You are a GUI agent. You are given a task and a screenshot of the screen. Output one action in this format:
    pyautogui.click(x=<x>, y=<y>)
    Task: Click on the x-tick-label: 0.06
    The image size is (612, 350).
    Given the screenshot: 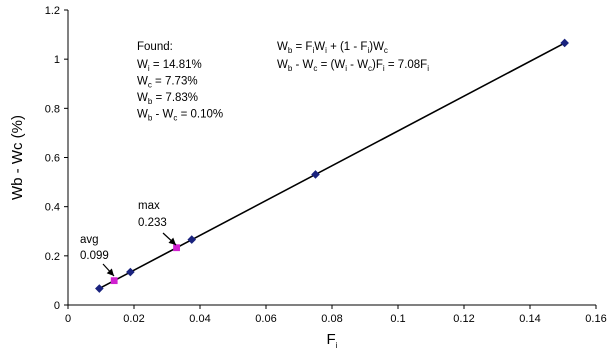 What is the action you would take?
    pyautogui.click(x=265, y=319)
    